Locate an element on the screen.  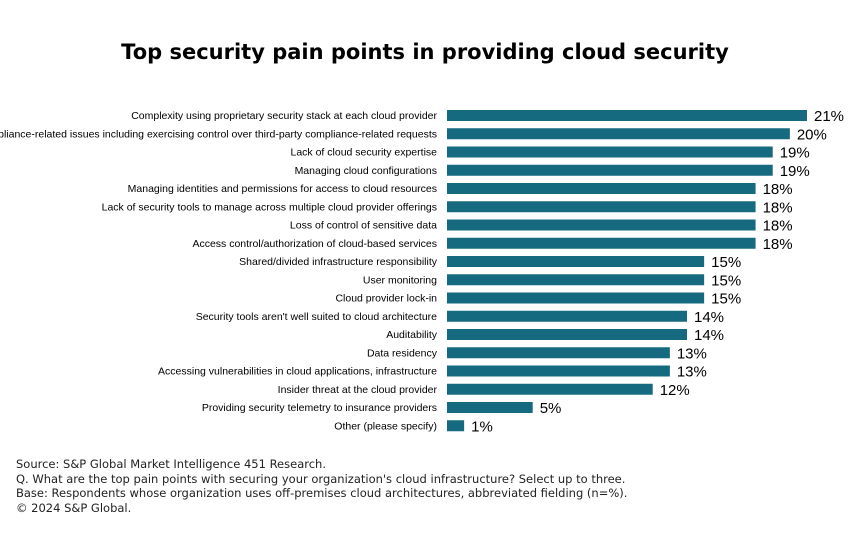
category-label: Auditability is located at coordinates (412, 335).